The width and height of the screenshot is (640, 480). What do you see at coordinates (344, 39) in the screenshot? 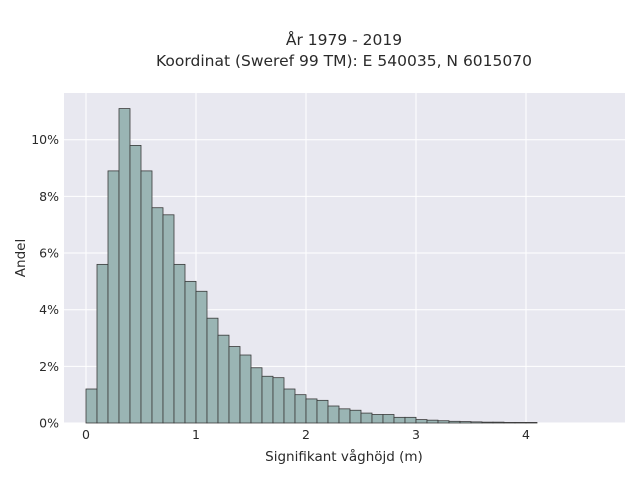
I see `chart-title-line-1: År 1979 - 2019` at bounding box center [344, 39].